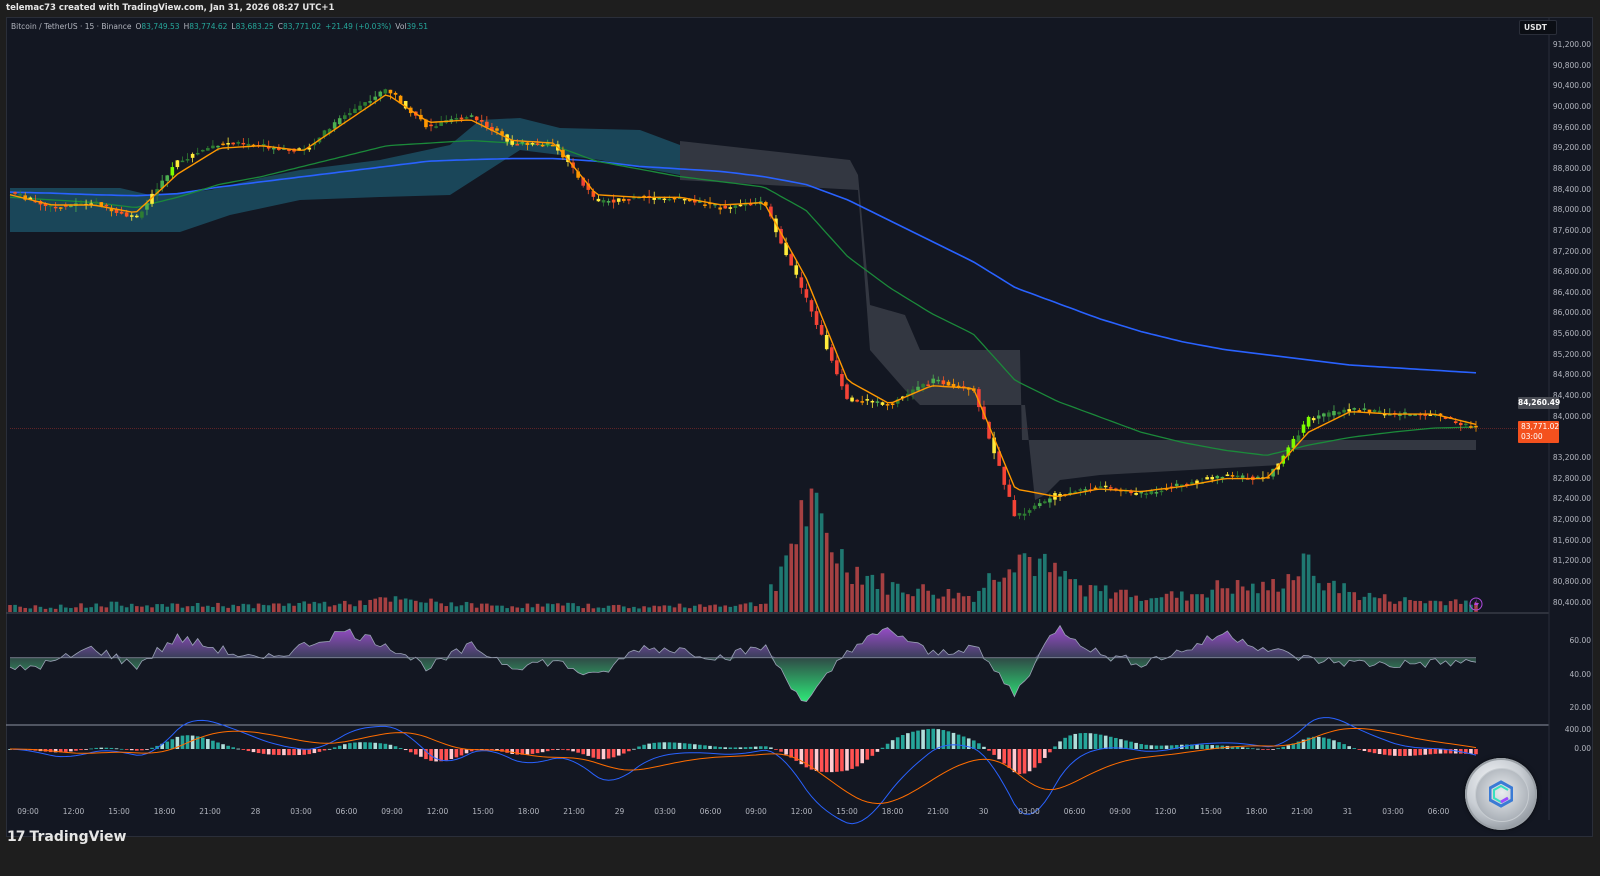 The image size is (1600, 876). I want to click on time-tick: 21:00, so click(1302, 811).